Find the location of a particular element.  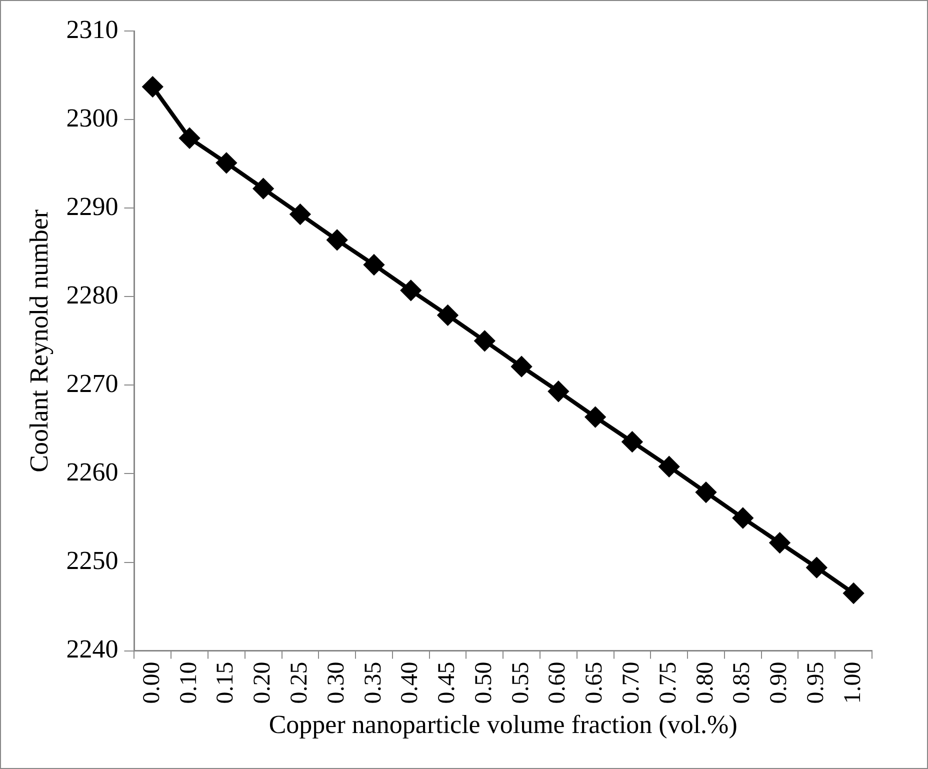

x-tick-label: 0.30 is located at coordinates (336, 683).